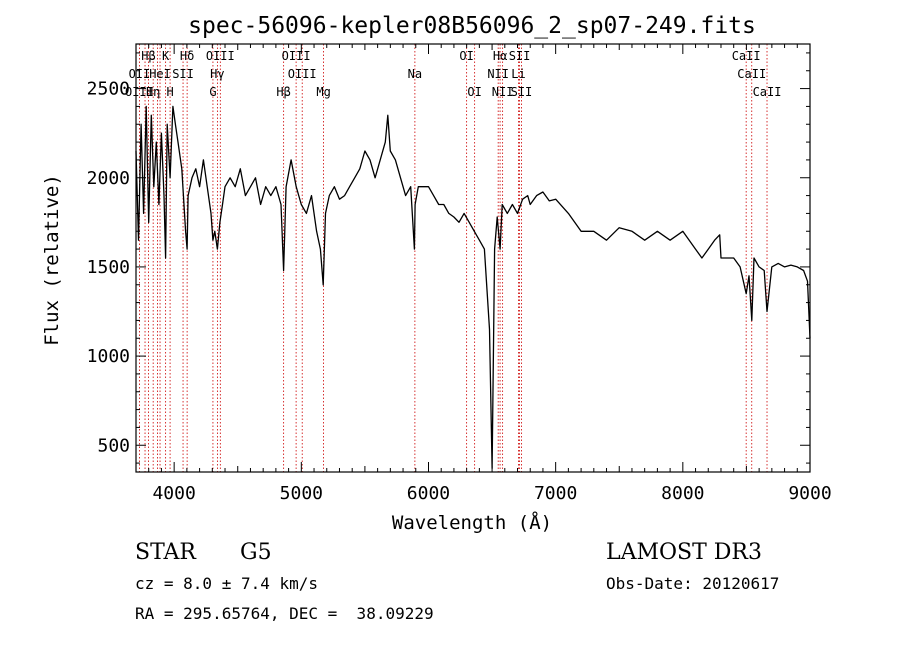 The width and height of the screenshot is (900, 649). What do you see at coordinates (153, 92) in the screenshot?
I see `spectral-line-label: Hη` at bounding box center [153, 92].